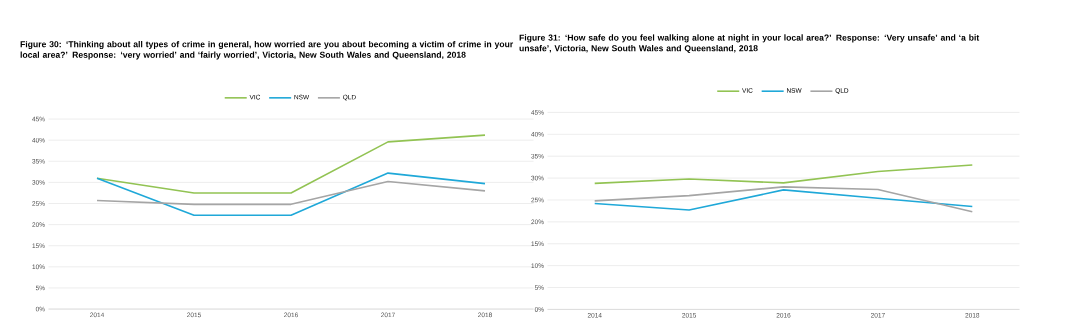 Image resolution: width=1080 pixels, height=323 pixels. What do you see at coordinates (749, 43) in the screenshot?
I see `chart-title: Figure 31: ‘How safe do you feel walking alone at night in your local area?’ Response: ‘Very unsafe’ and ‘a bit unsafe’, Victoria, New South Wales and Queensland, 2018` at bounding box center [749, 43].